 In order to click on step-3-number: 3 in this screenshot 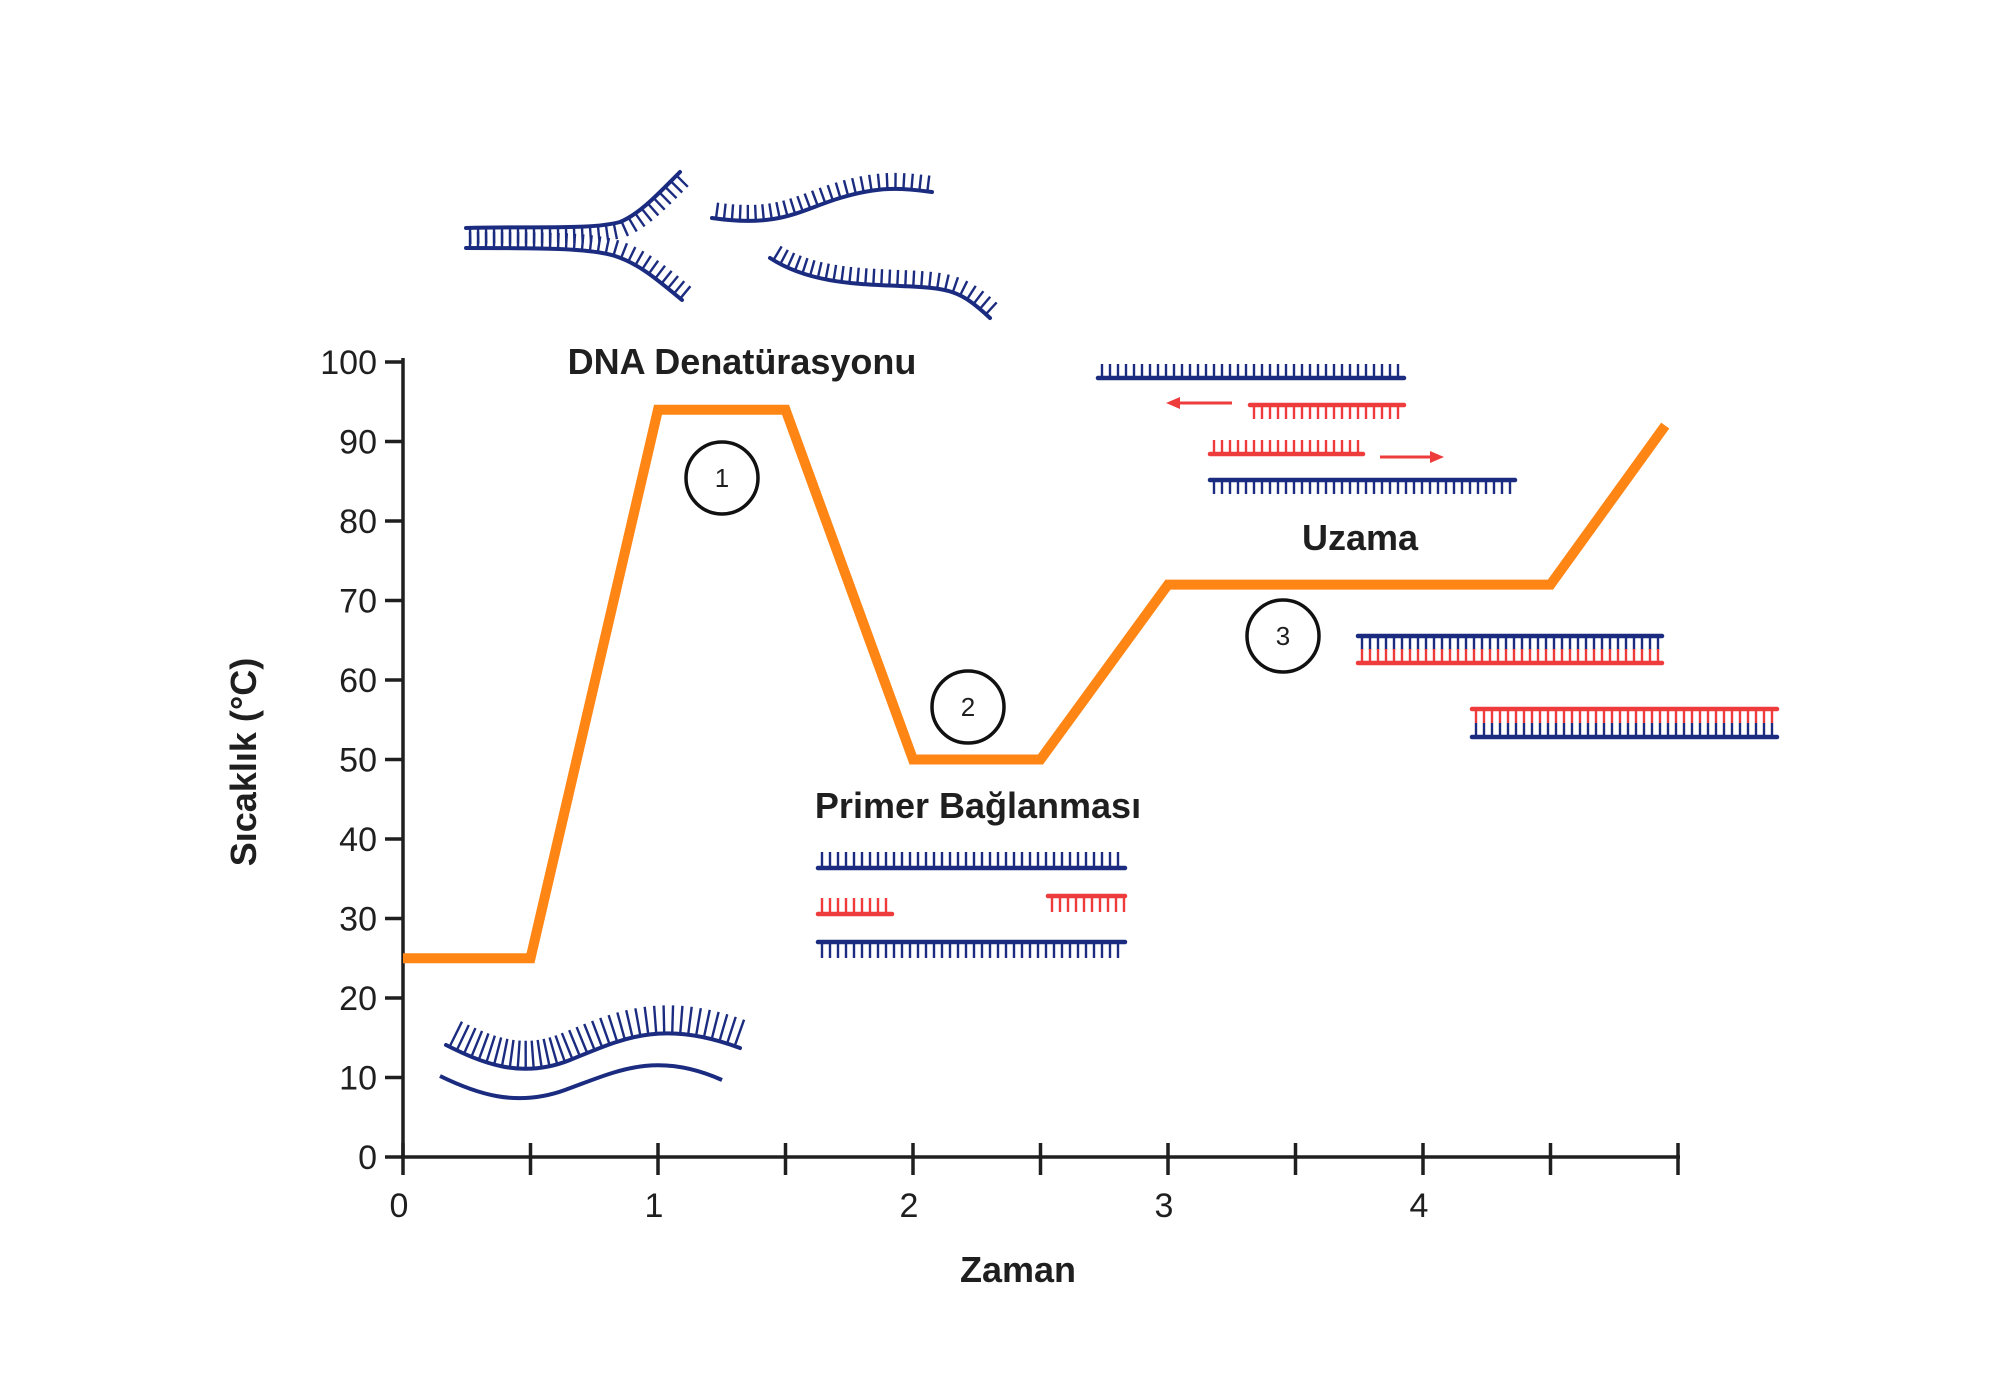, I will do `click(1283, 636)`.